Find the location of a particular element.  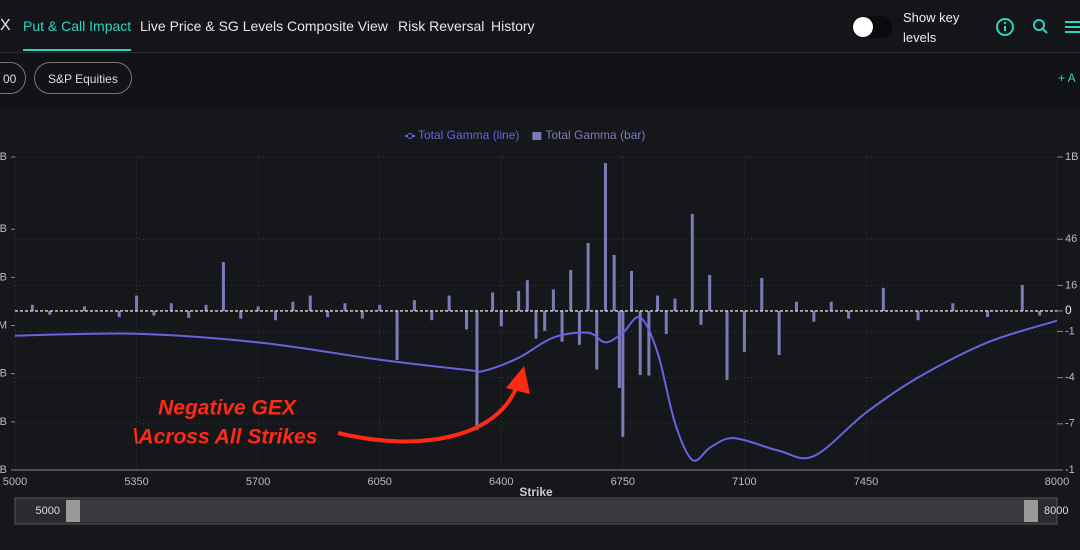

annotation: Negative GEX is located at coordinates (228, 408).